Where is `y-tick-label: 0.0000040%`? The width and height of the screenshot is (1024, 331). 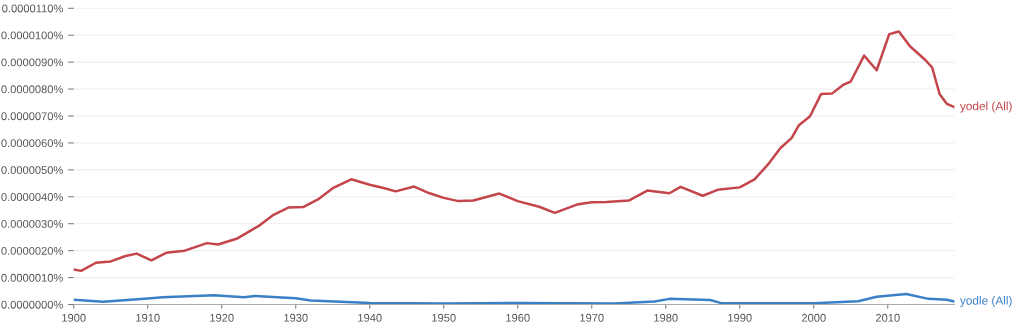 y-tick-label: 0.0000040% is located at coordinates (32, 197).